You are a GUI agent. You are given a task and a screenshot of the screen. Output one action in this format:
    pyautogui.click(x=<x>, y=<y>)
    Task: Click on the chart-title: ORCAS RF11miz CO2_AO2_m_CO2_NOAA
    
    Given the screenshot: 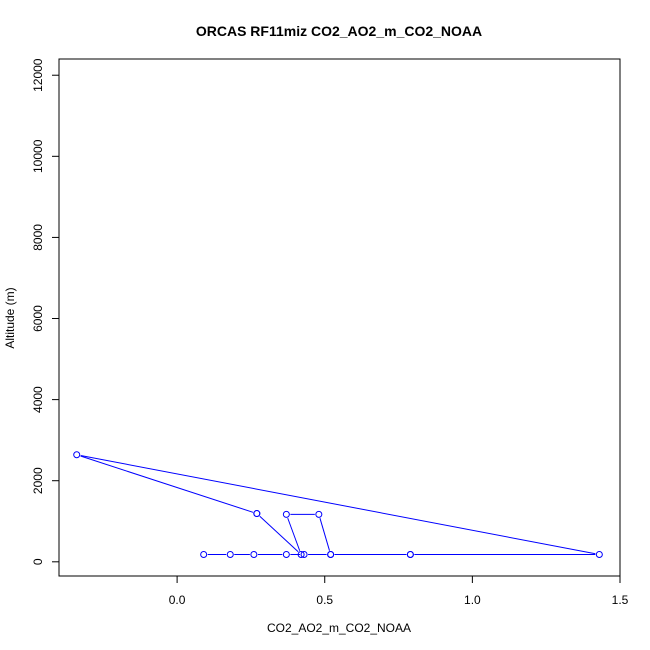 What is the action you would take?
    pyautogui.click(x=339, y=31)
    